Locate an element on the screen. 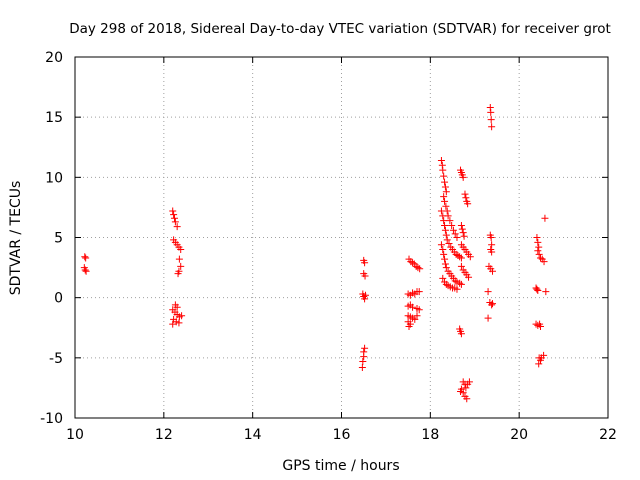 Image resolution: width=640 pixels, height=480 pixels. x-tick-label: 10 is located at coordinates (75, 435).